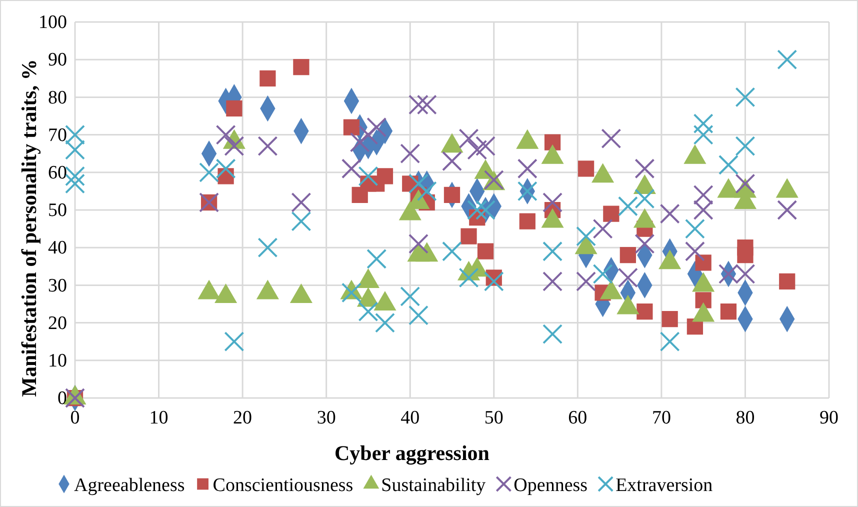 The width and height of the screenshot is (858, 507). I want to click on y-tick-label: 20, so click(57, 323).